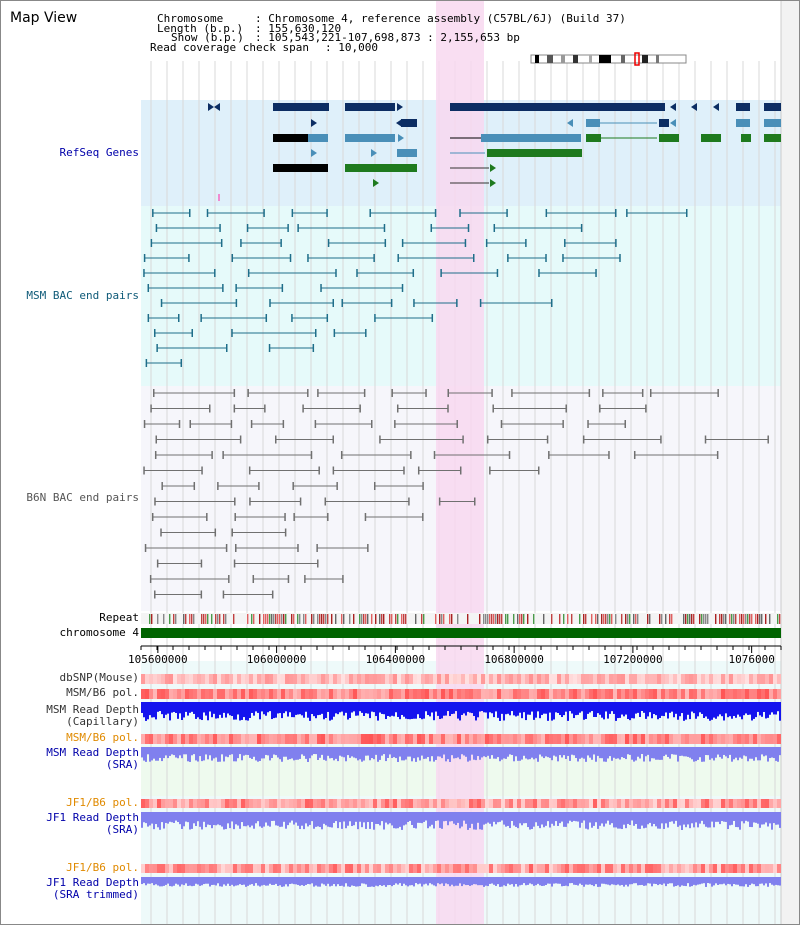 The image size is (800, 925). I want to click on strand-arrow, so click(399, 123).